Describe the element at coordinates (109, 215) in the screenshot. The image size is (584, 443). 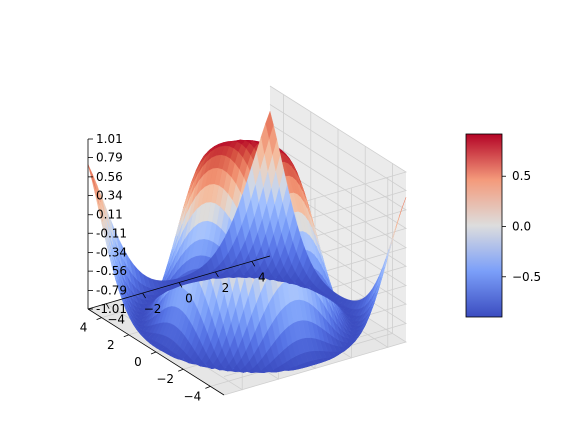
I see `z-tick-label: 0.11` at that location.